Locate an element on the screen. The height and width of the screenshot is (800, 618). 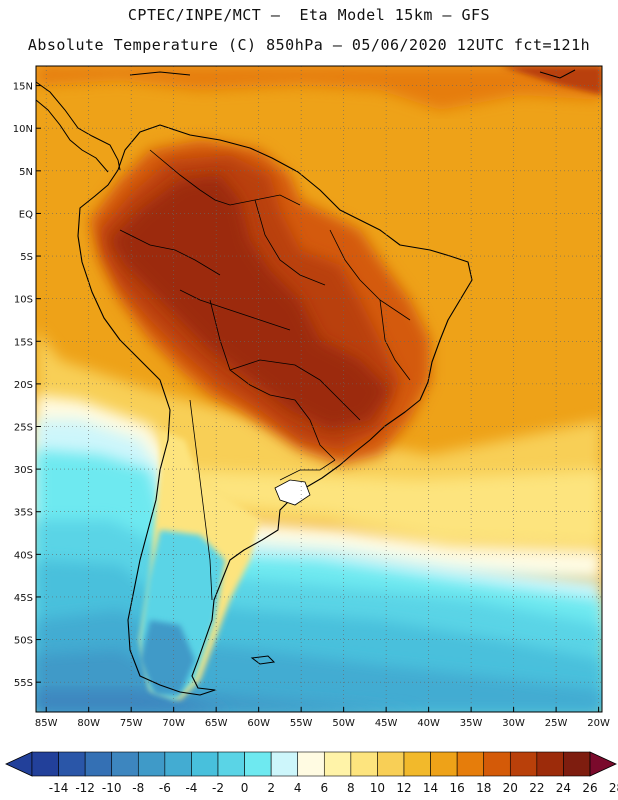
lon-label: 80W is located at coordinates (88, 723).